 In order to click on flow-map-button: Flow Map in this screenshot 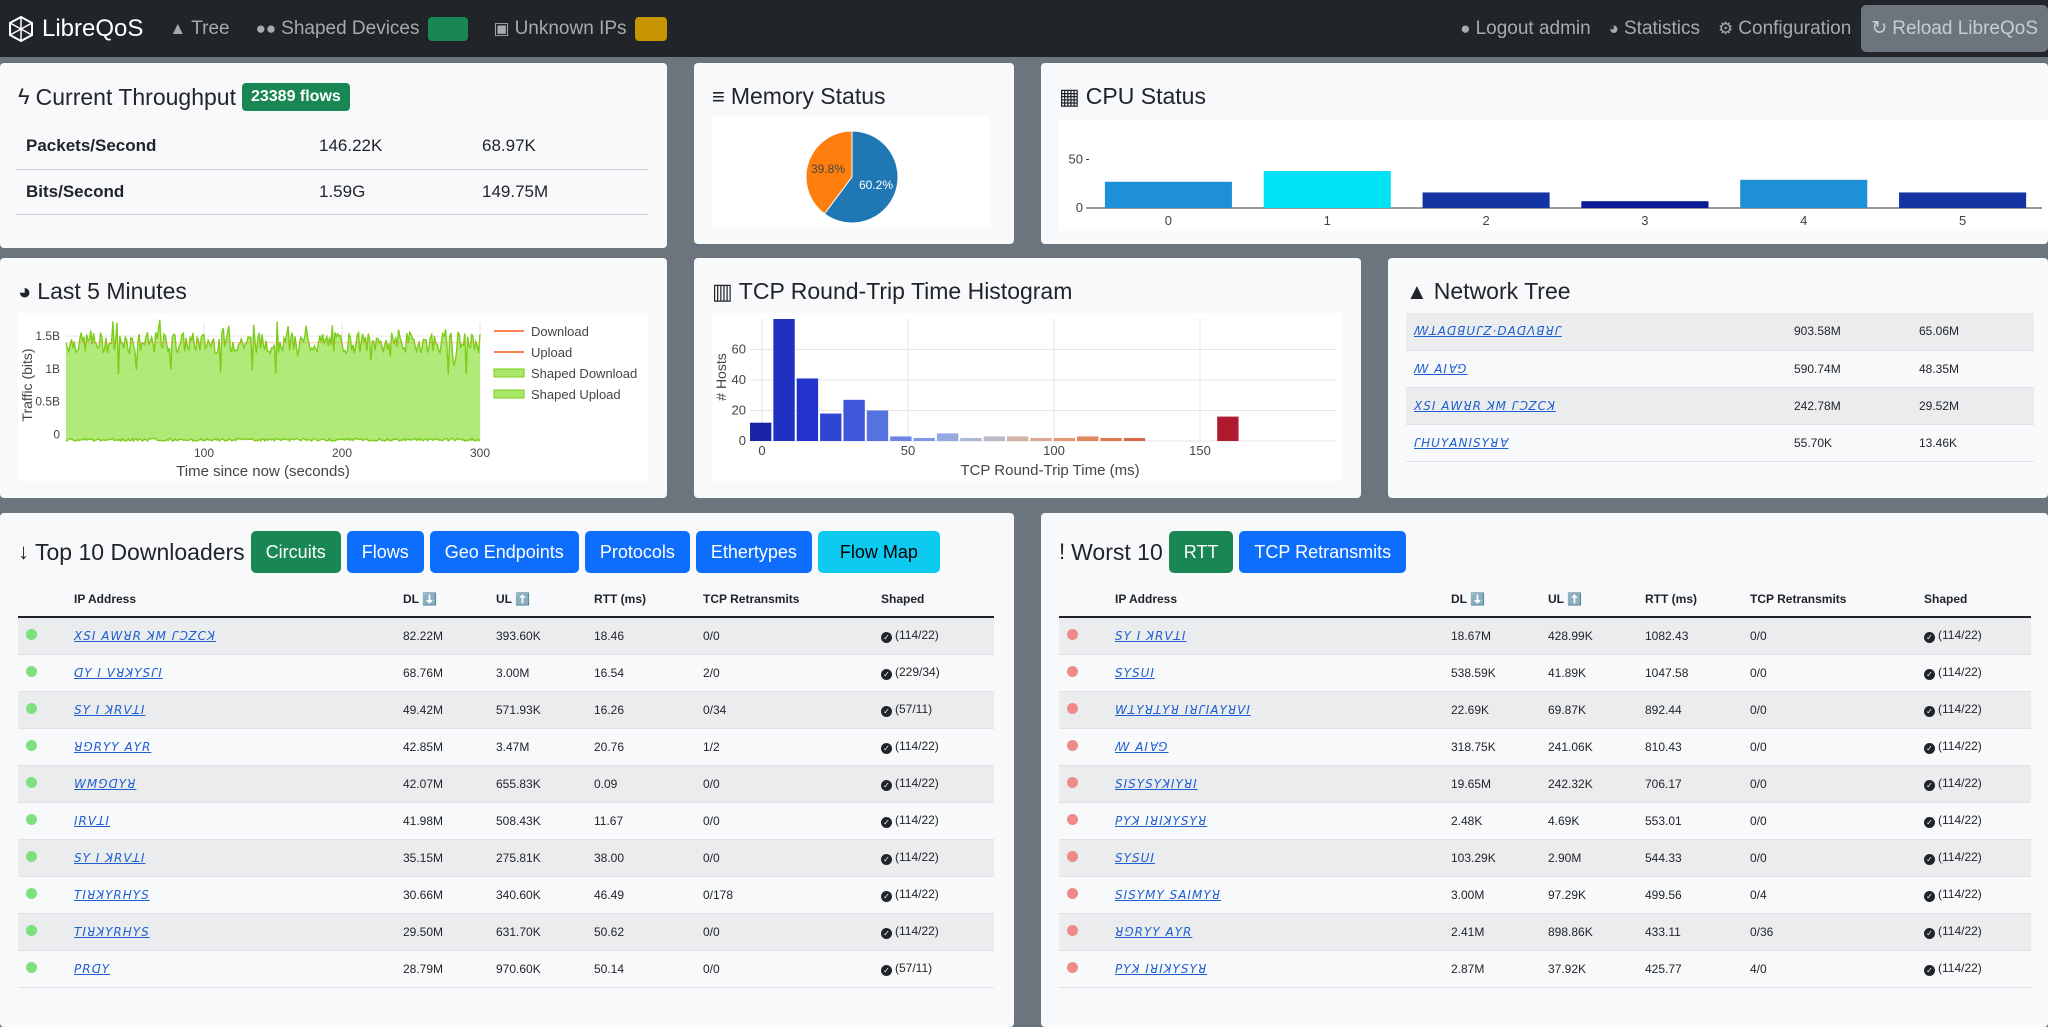, I will do `click(878, 552)`.